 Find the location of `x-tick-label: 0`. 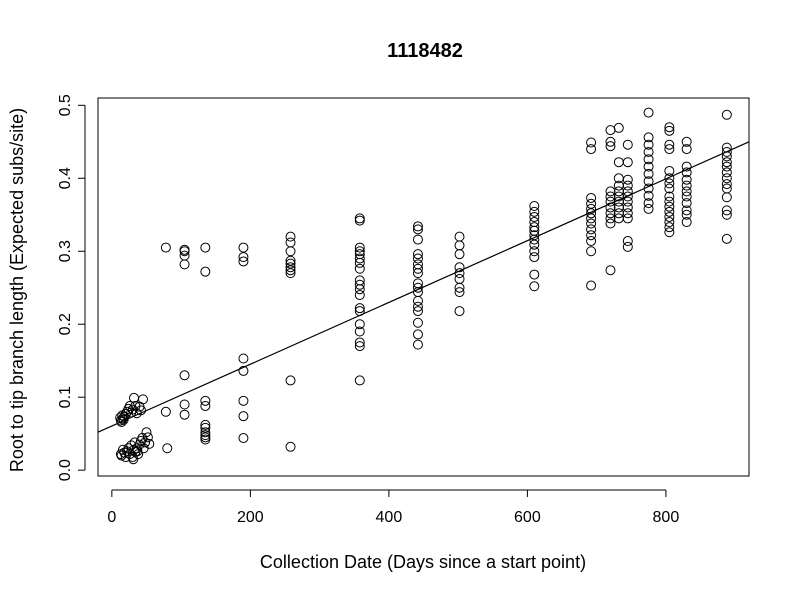

x-tick-label: 0 is located at coordinates (111, 517).